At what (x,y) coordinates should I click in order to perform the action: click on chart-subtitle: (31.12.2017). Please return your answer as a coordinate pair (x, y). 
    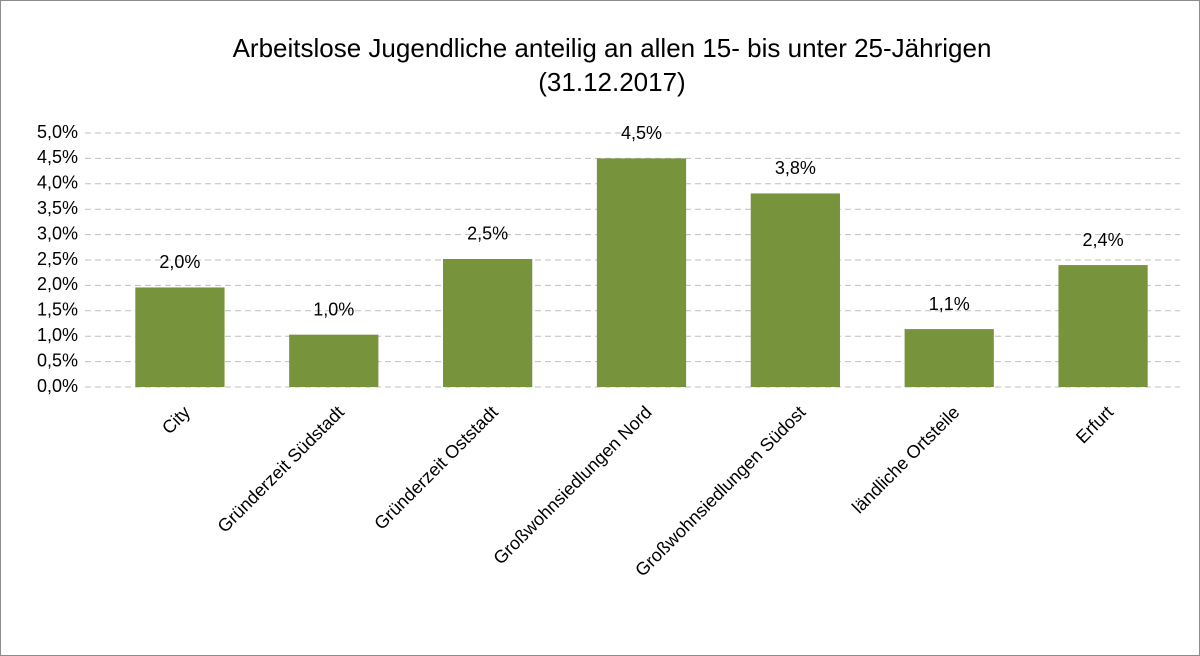
    Looking at the image, I should click on (611, 82).